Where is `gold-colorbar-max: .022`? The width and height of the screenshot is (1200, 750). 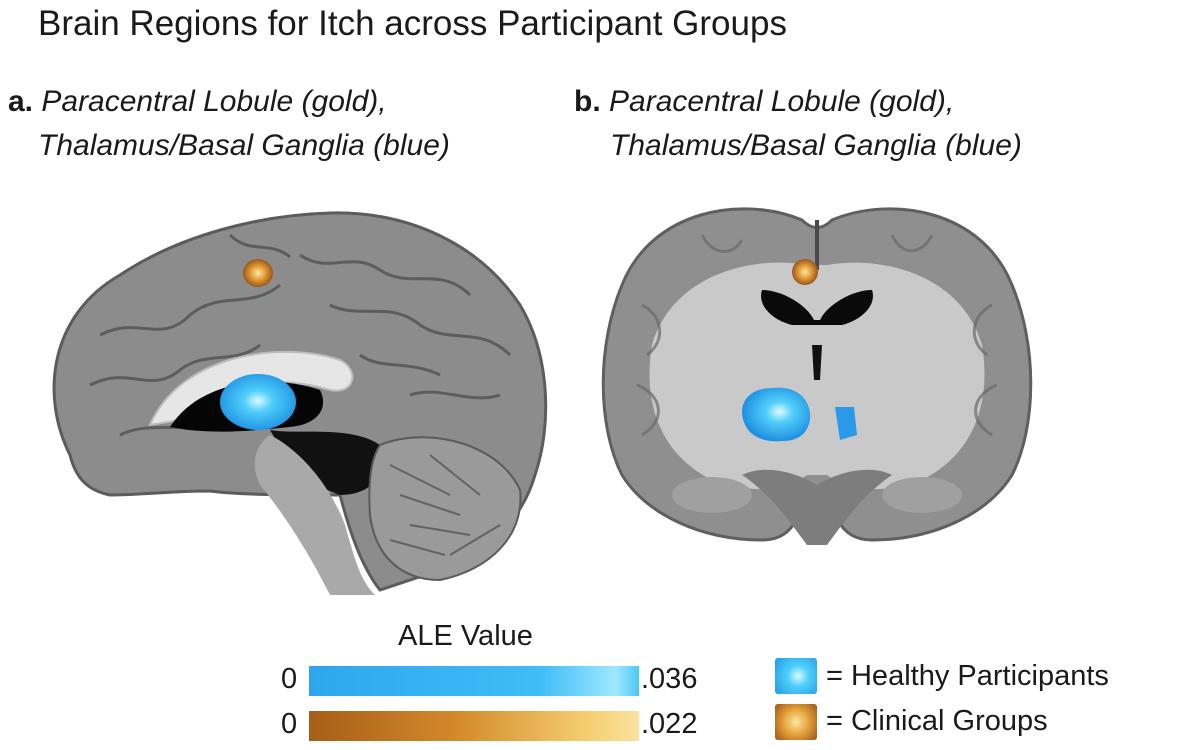
gold-colorbar-max: .022 is located at coordinates (669, 724).